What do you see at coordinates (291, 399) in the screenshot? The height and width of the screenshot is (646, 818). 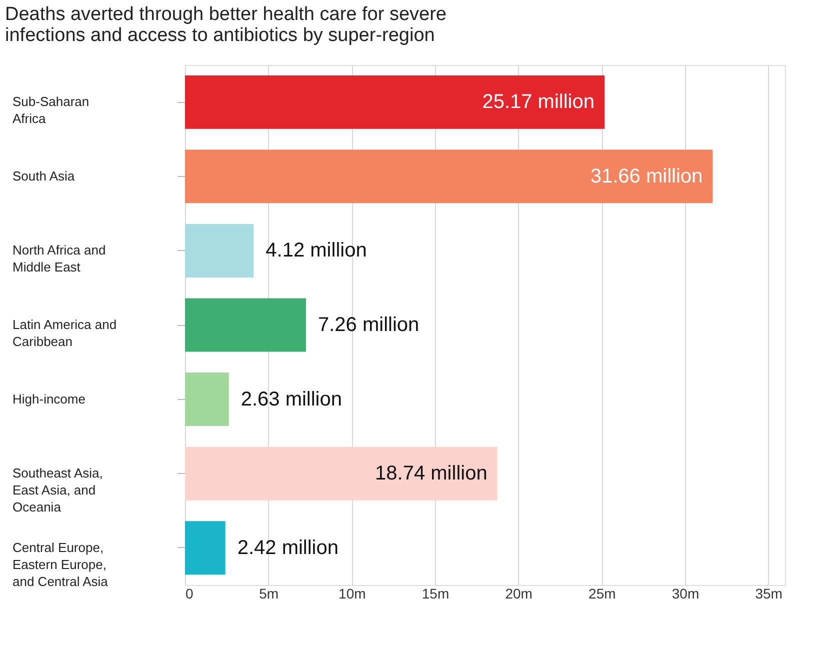 I see `data-label: 2.63 million` at bounding box center [291, 399].